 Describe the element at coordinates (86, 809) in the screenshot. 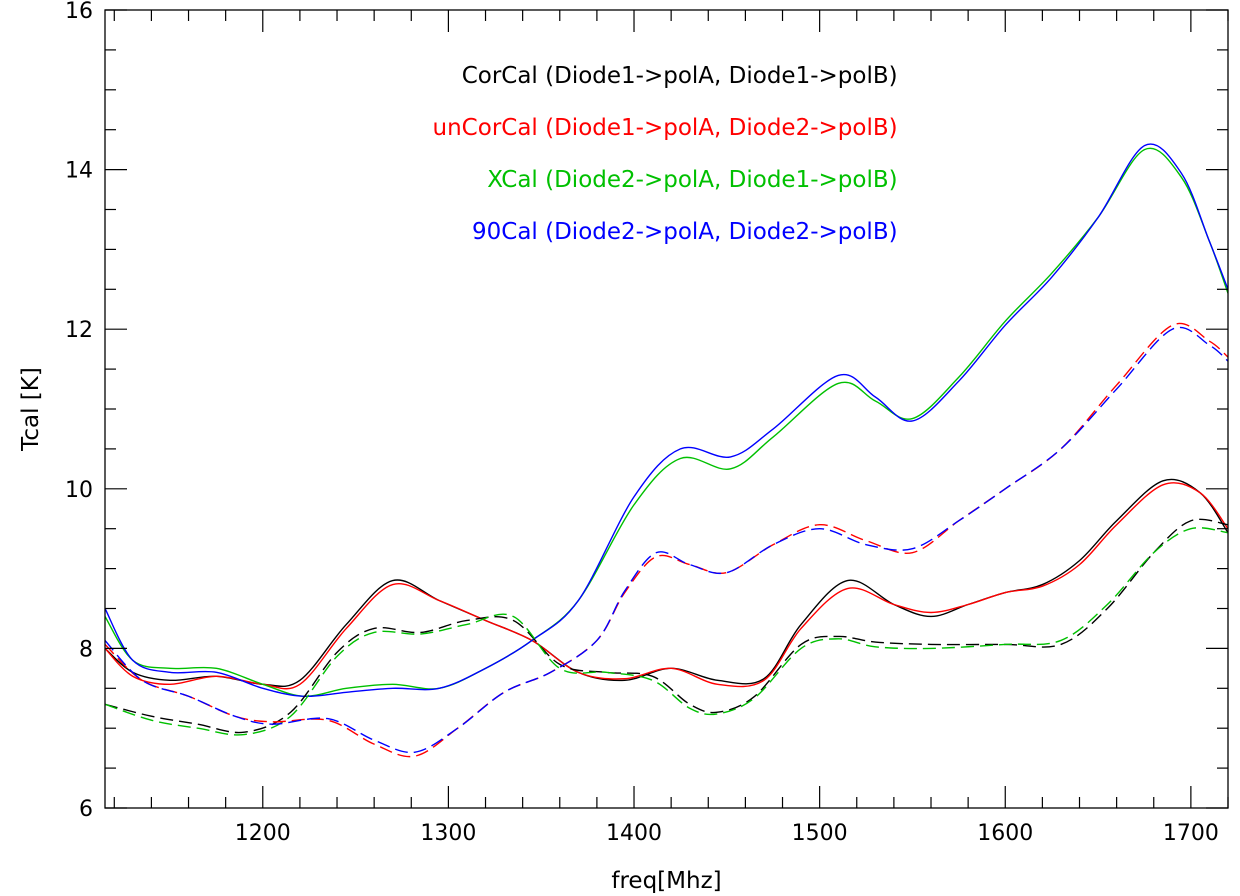

I see `y-tick-label: 6` at that location.